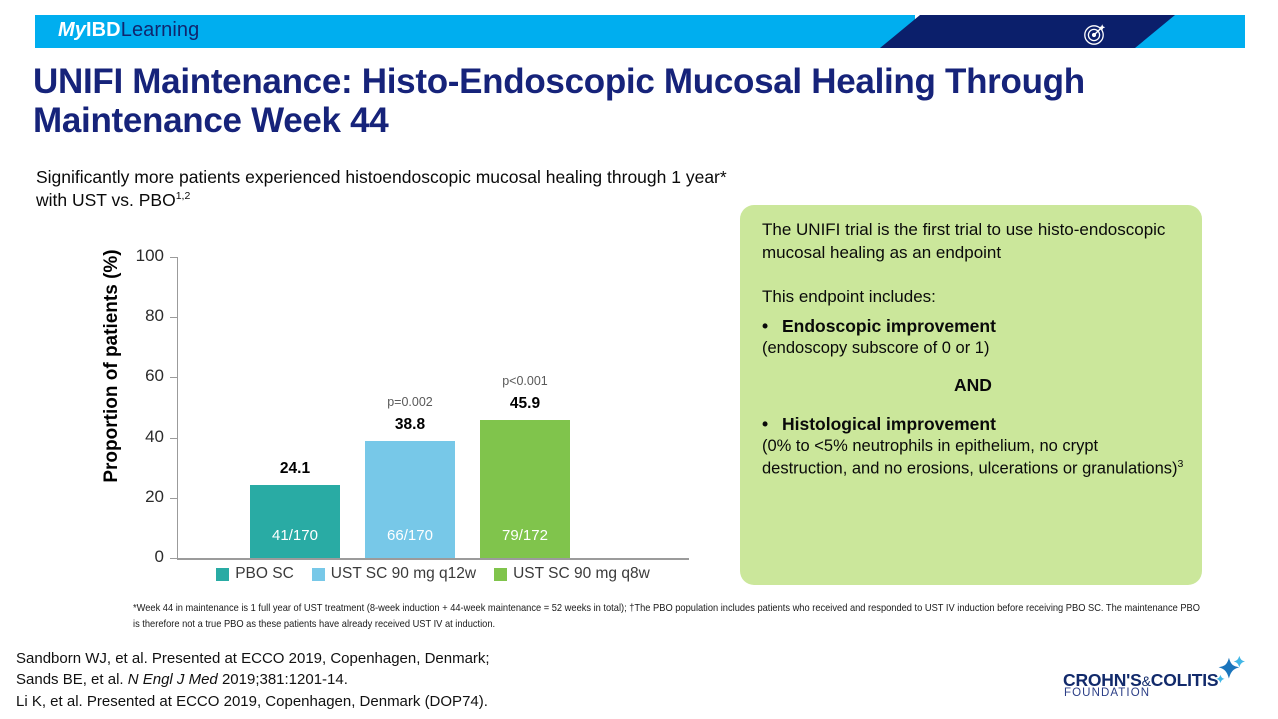  I want to click on y-axis-line, so click(177, 407).